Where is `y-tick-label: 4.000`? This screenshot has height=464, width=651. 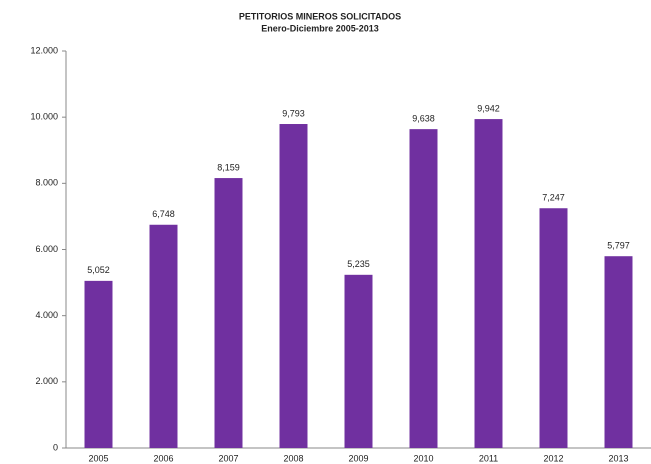
y-tick-label: 4.000 is located at coordinates (46, 315).